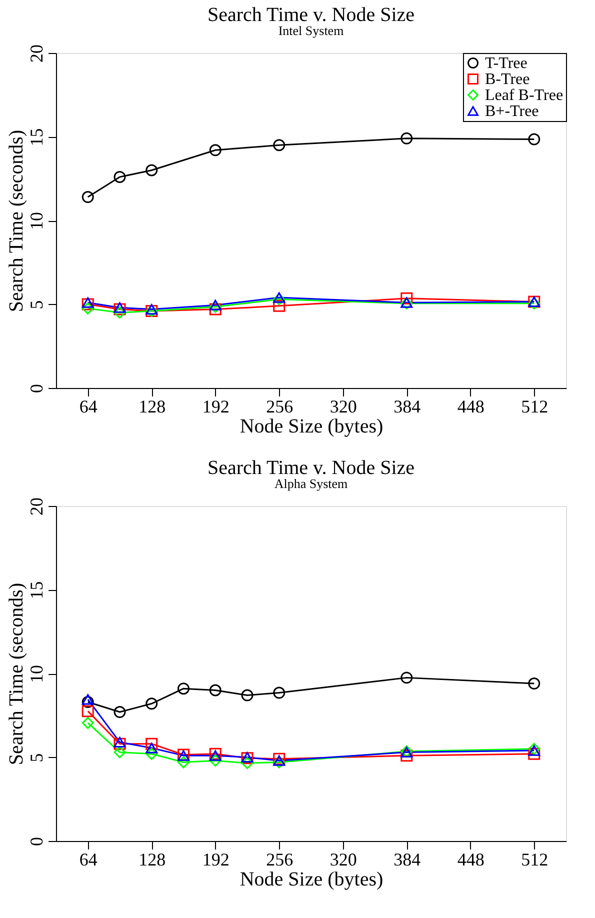 Image resolution: width=595 pixels, height=918 pixels. What do you see at coordinates (311, 483) in the screenshot?
I see `chart-subtitle: Alpha System` at bounding box center [311, 483].